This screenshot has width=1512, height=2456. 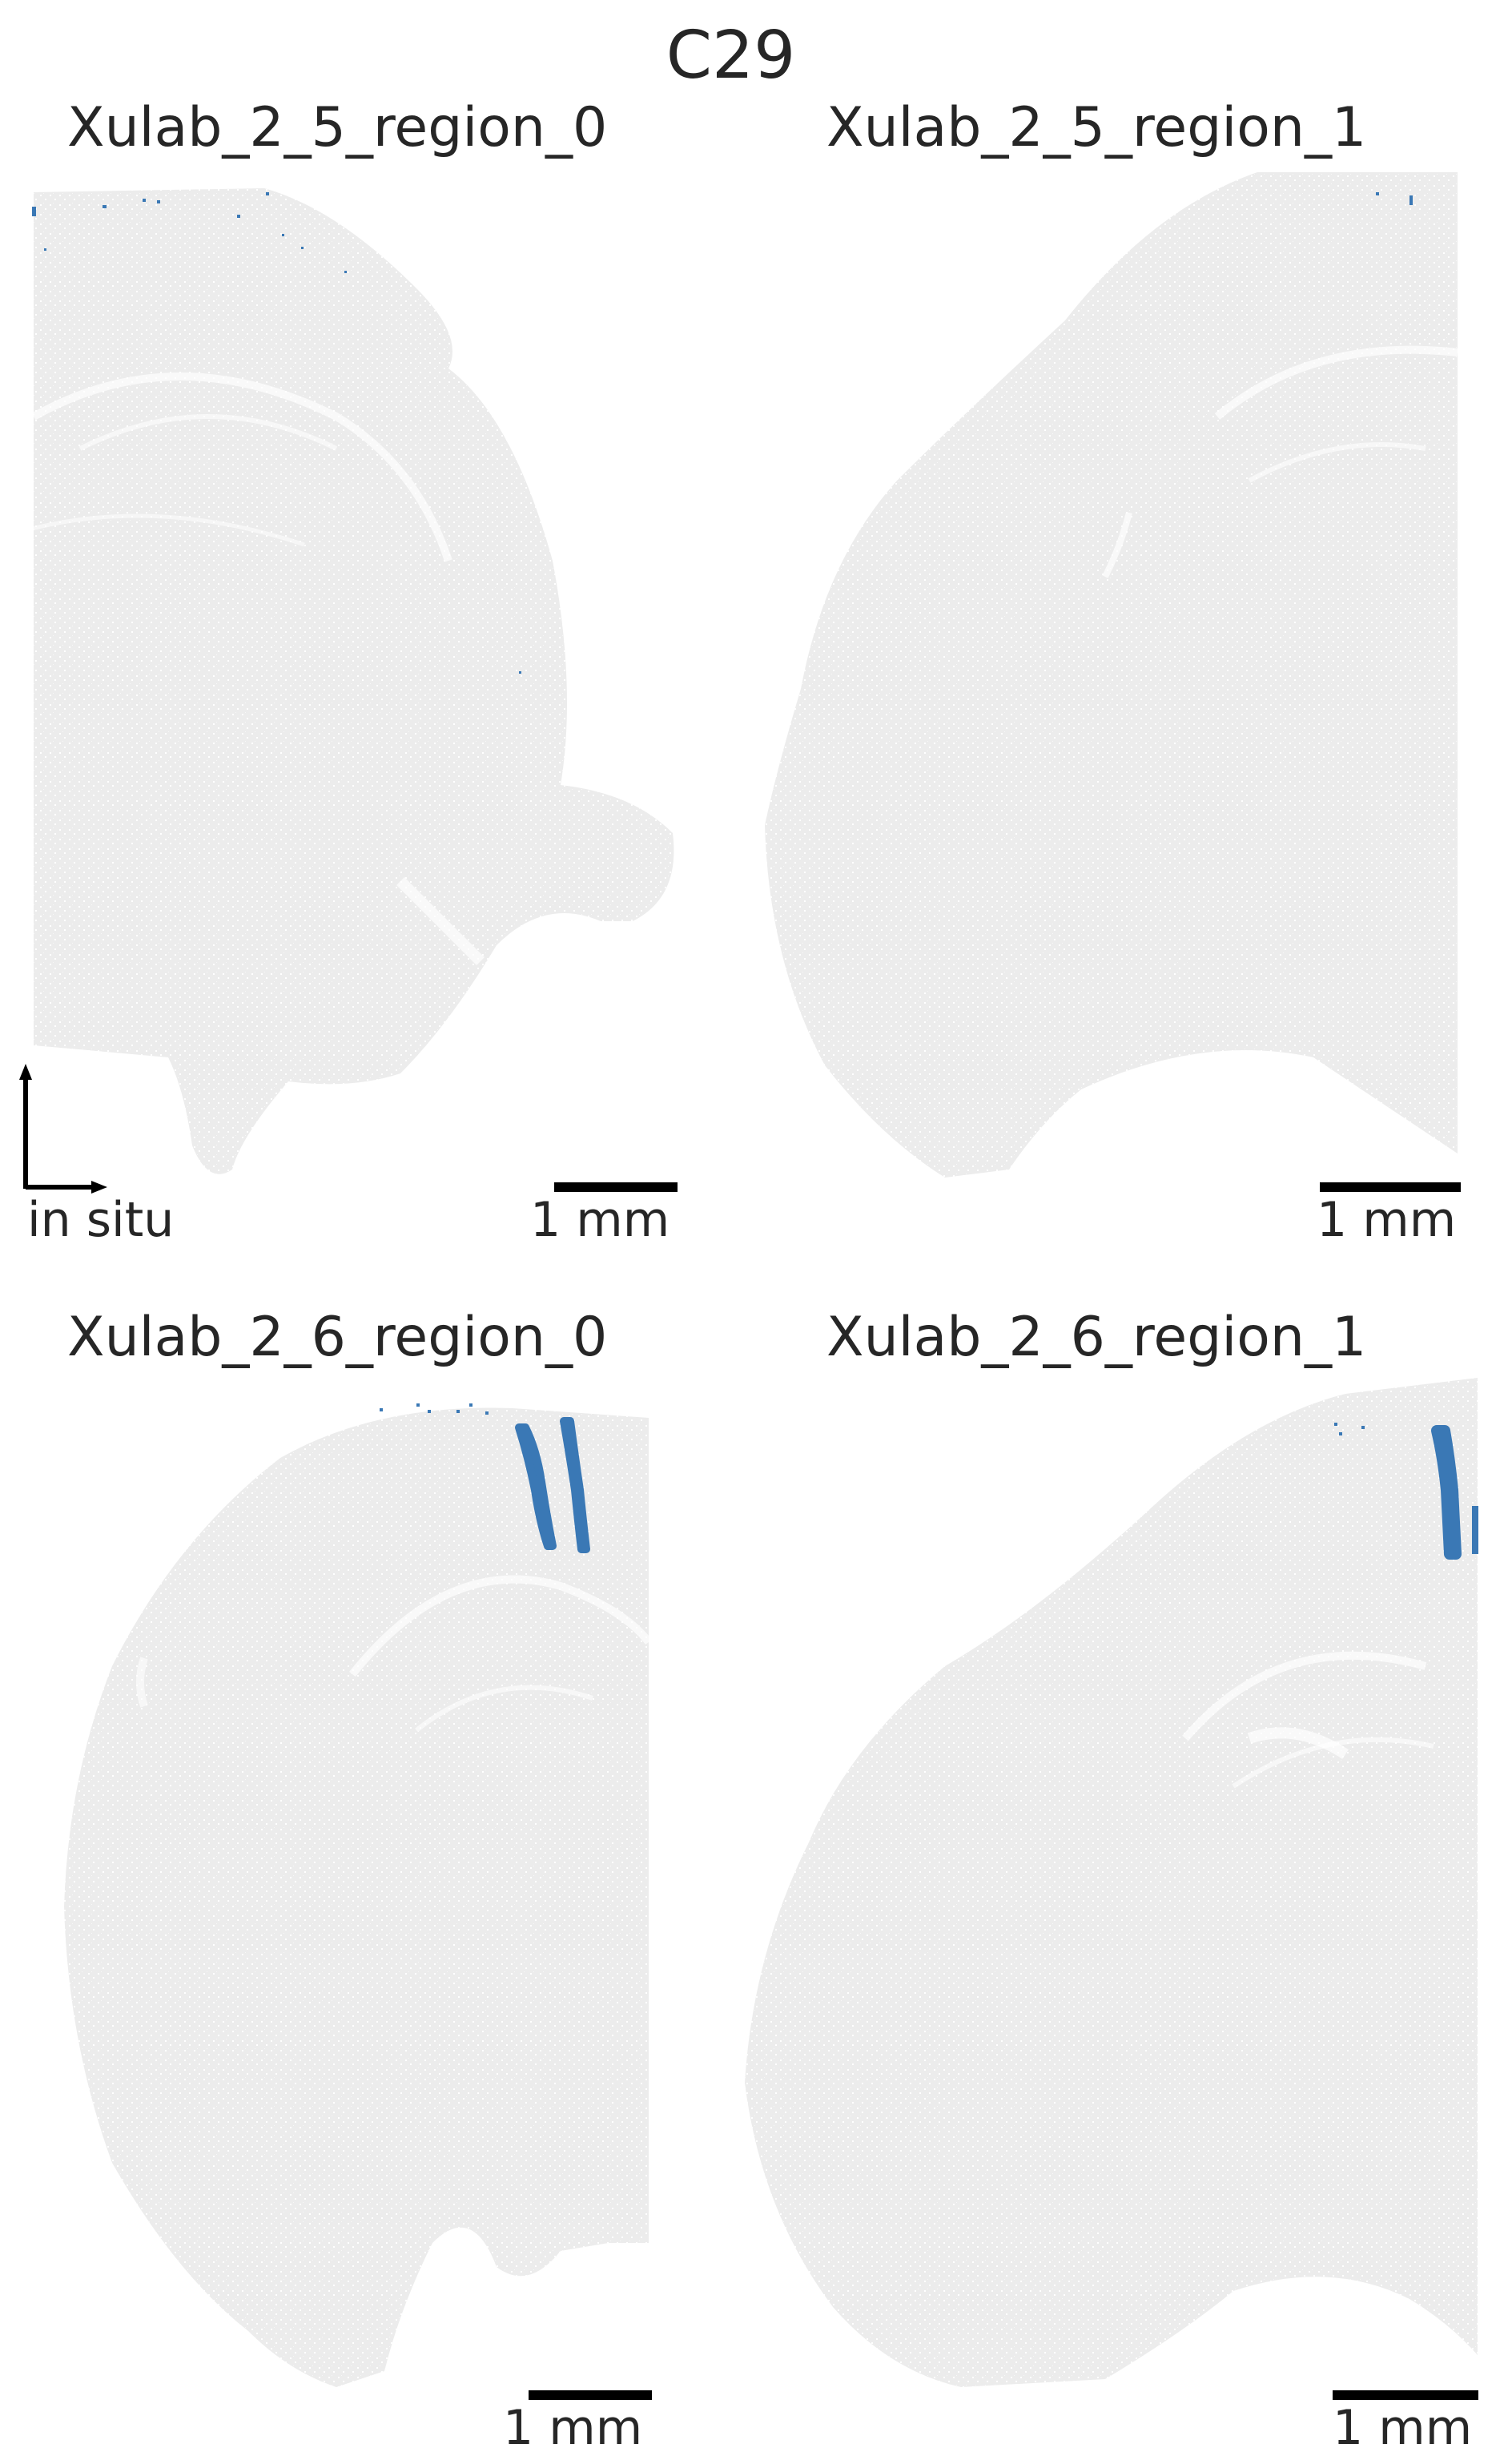 I want to click on highlight-stripe-3a, so click(x=536, y=1486).